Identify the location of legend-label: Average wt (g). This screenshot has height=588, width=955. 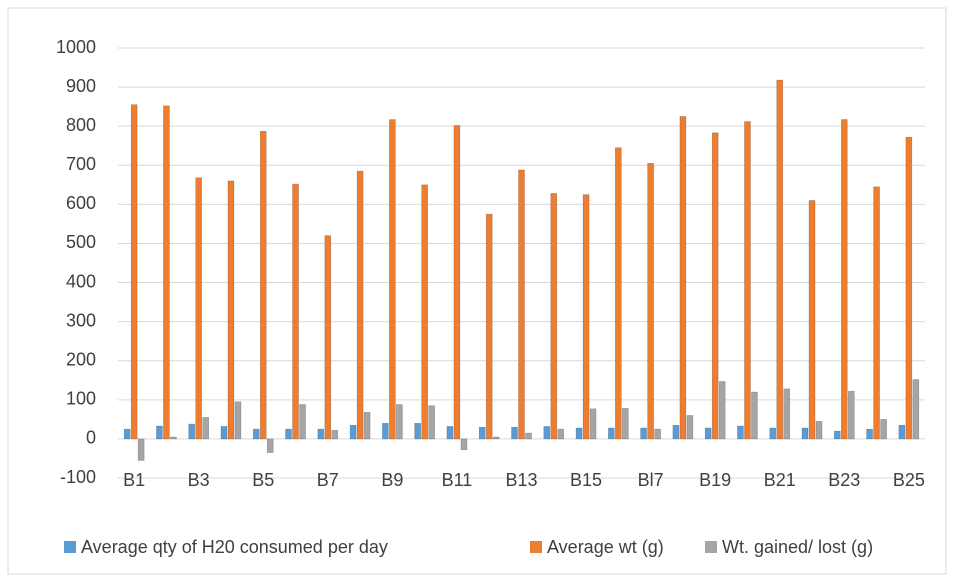
(605, 547).